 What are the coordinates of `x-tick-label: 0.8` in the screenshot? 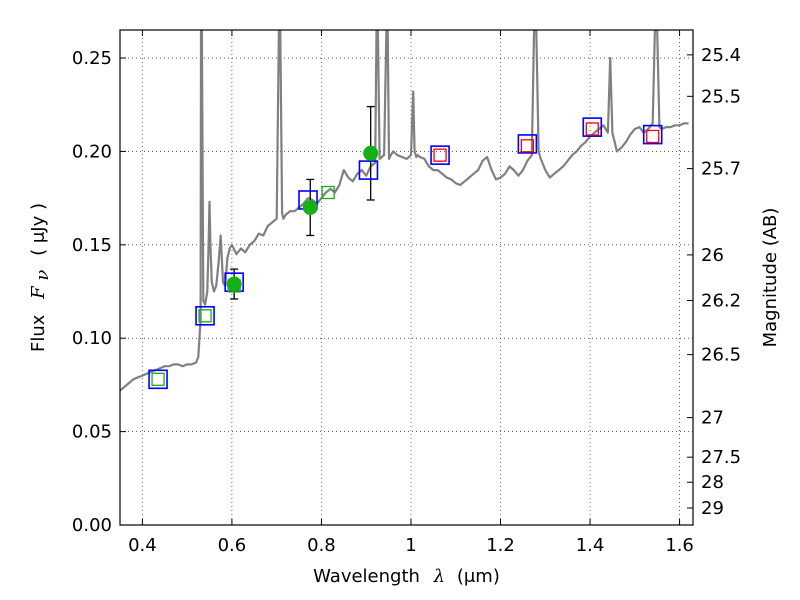 It's located at (321, 545).